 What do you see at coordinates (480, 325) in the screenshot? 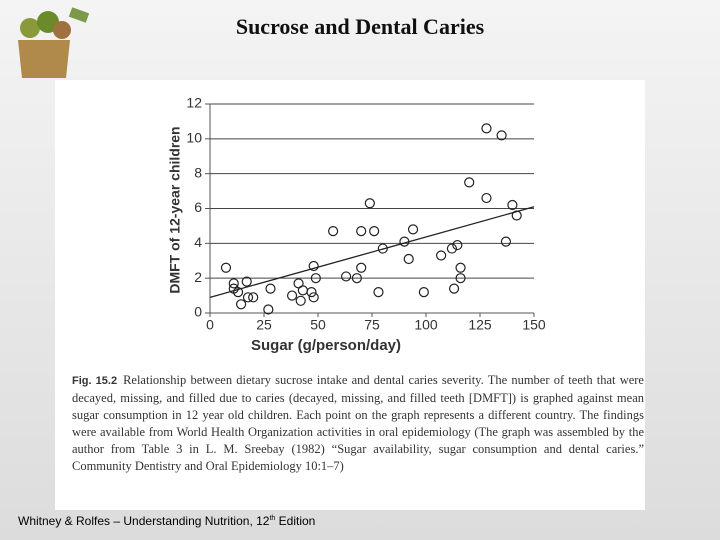
I see `x-tick-label: 125` at bounding box center [480, 325].